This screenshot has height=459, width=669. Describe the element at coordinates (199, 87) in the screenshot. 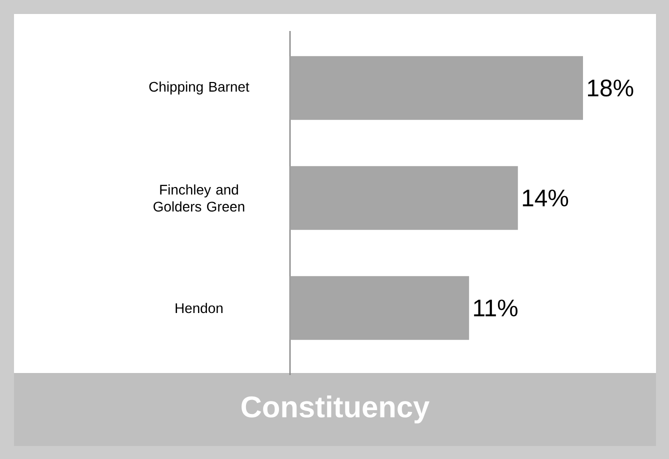

I see `y-tick-label: Chipping Barnet` at that location.